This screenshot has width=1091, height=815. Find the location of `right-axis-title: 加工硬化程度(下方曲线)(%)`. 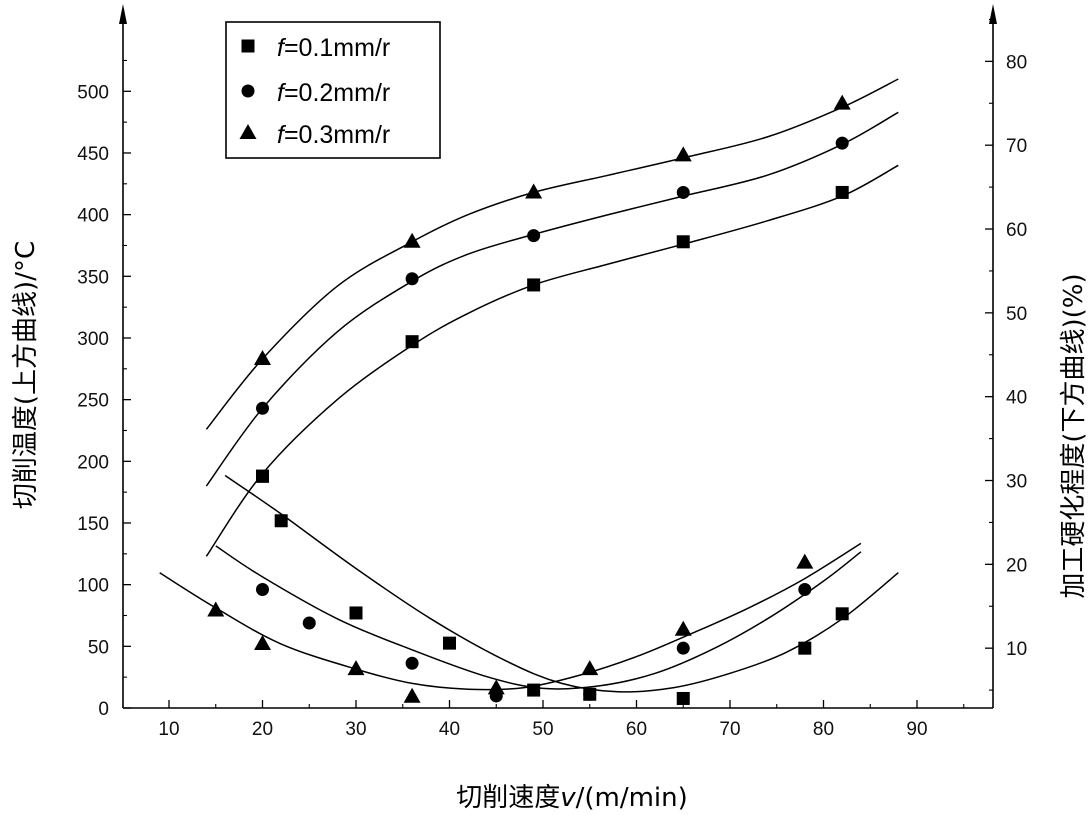

right-axis-title: 加工硬化程度(下方曲线)(%) is located at coordinates (1074, 435).